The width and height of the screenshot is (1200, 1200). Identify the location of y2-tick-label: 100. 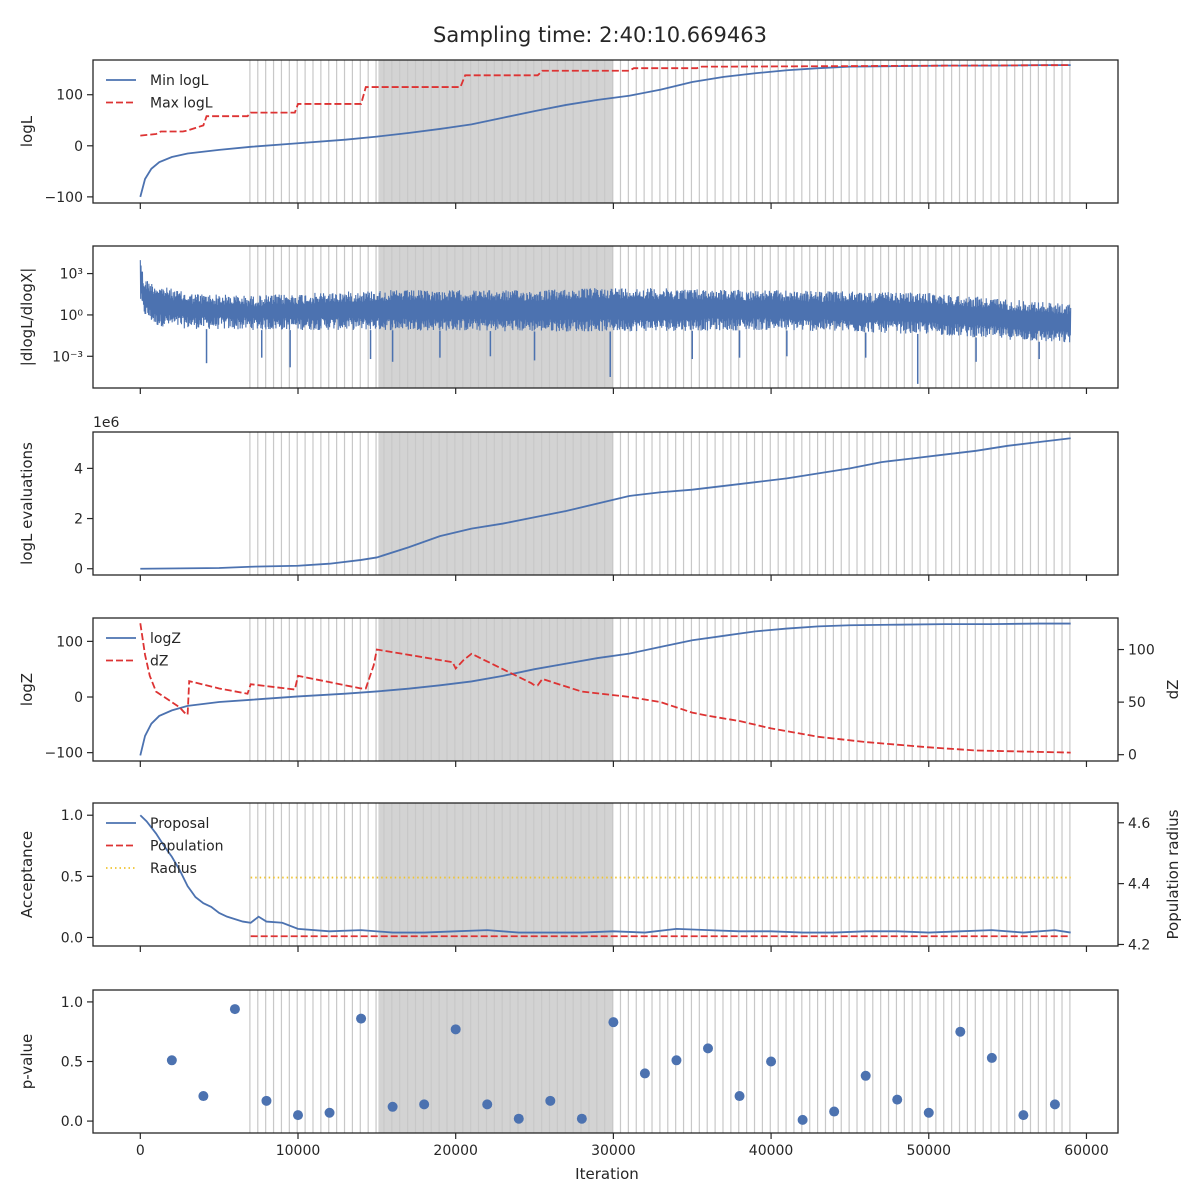
(1141, 651).